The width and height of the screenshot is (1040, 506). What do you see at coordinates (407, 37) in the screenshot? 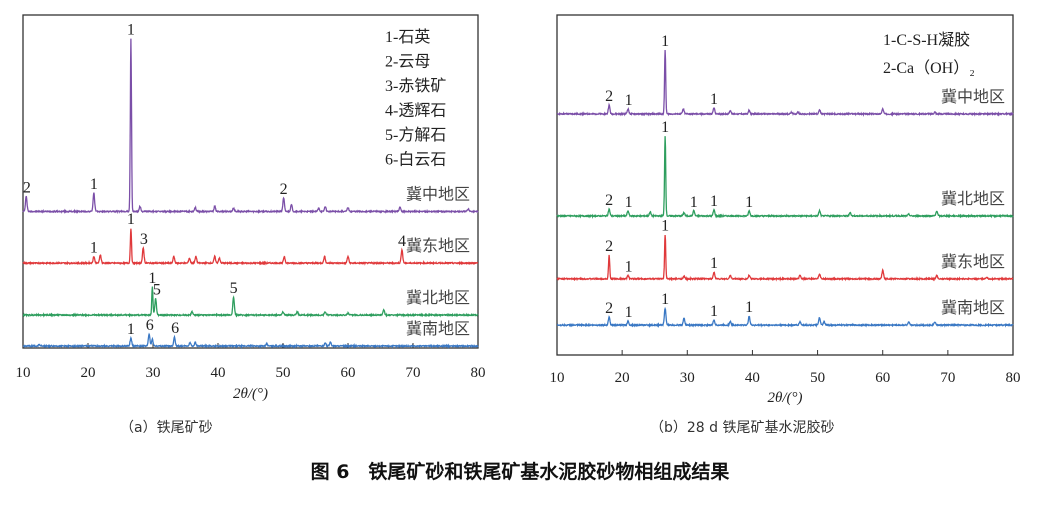
I see `legend-entry: 1-石英` at bounding box center [407, 37].